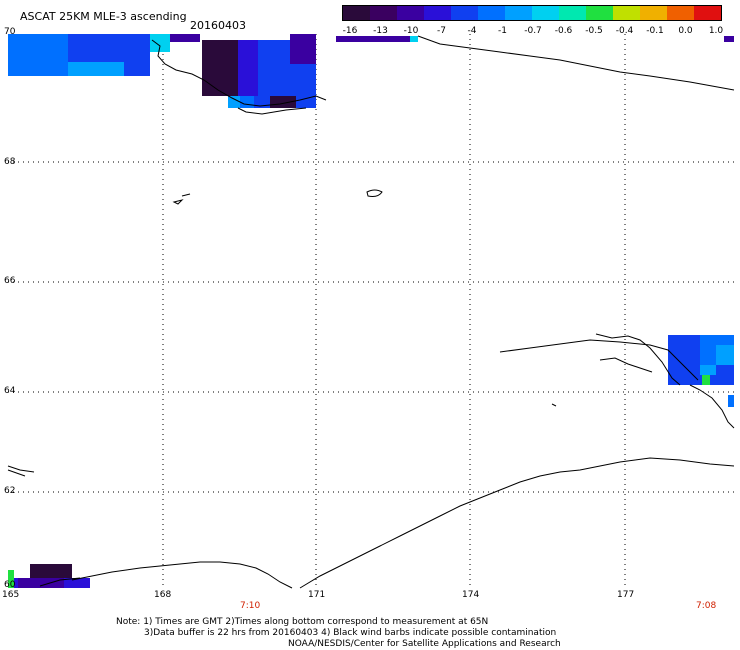 This screenshot has height=650, width=740. I want to click on lon-label-168: 168, so click(163, 595).